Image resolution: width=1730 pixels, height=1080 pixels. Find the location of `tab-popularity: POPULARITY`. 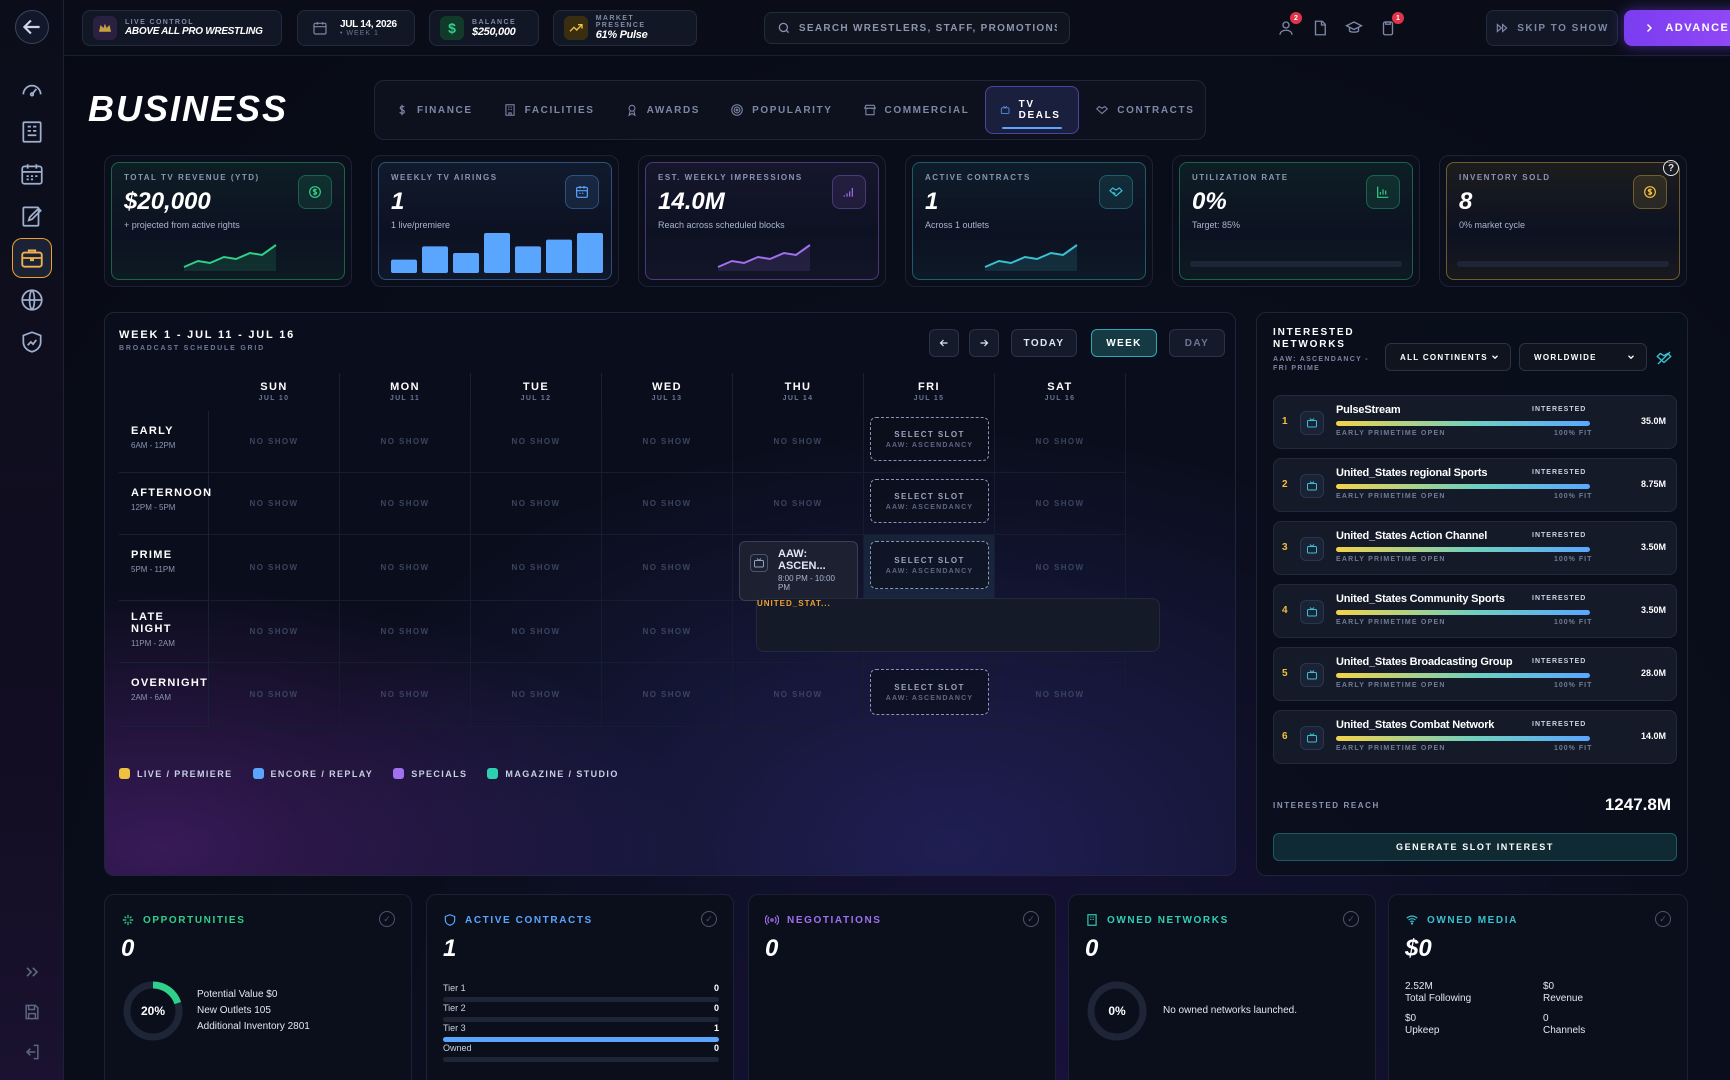

tab-popularity: POPULARITY is located at coordinates (781, 110).